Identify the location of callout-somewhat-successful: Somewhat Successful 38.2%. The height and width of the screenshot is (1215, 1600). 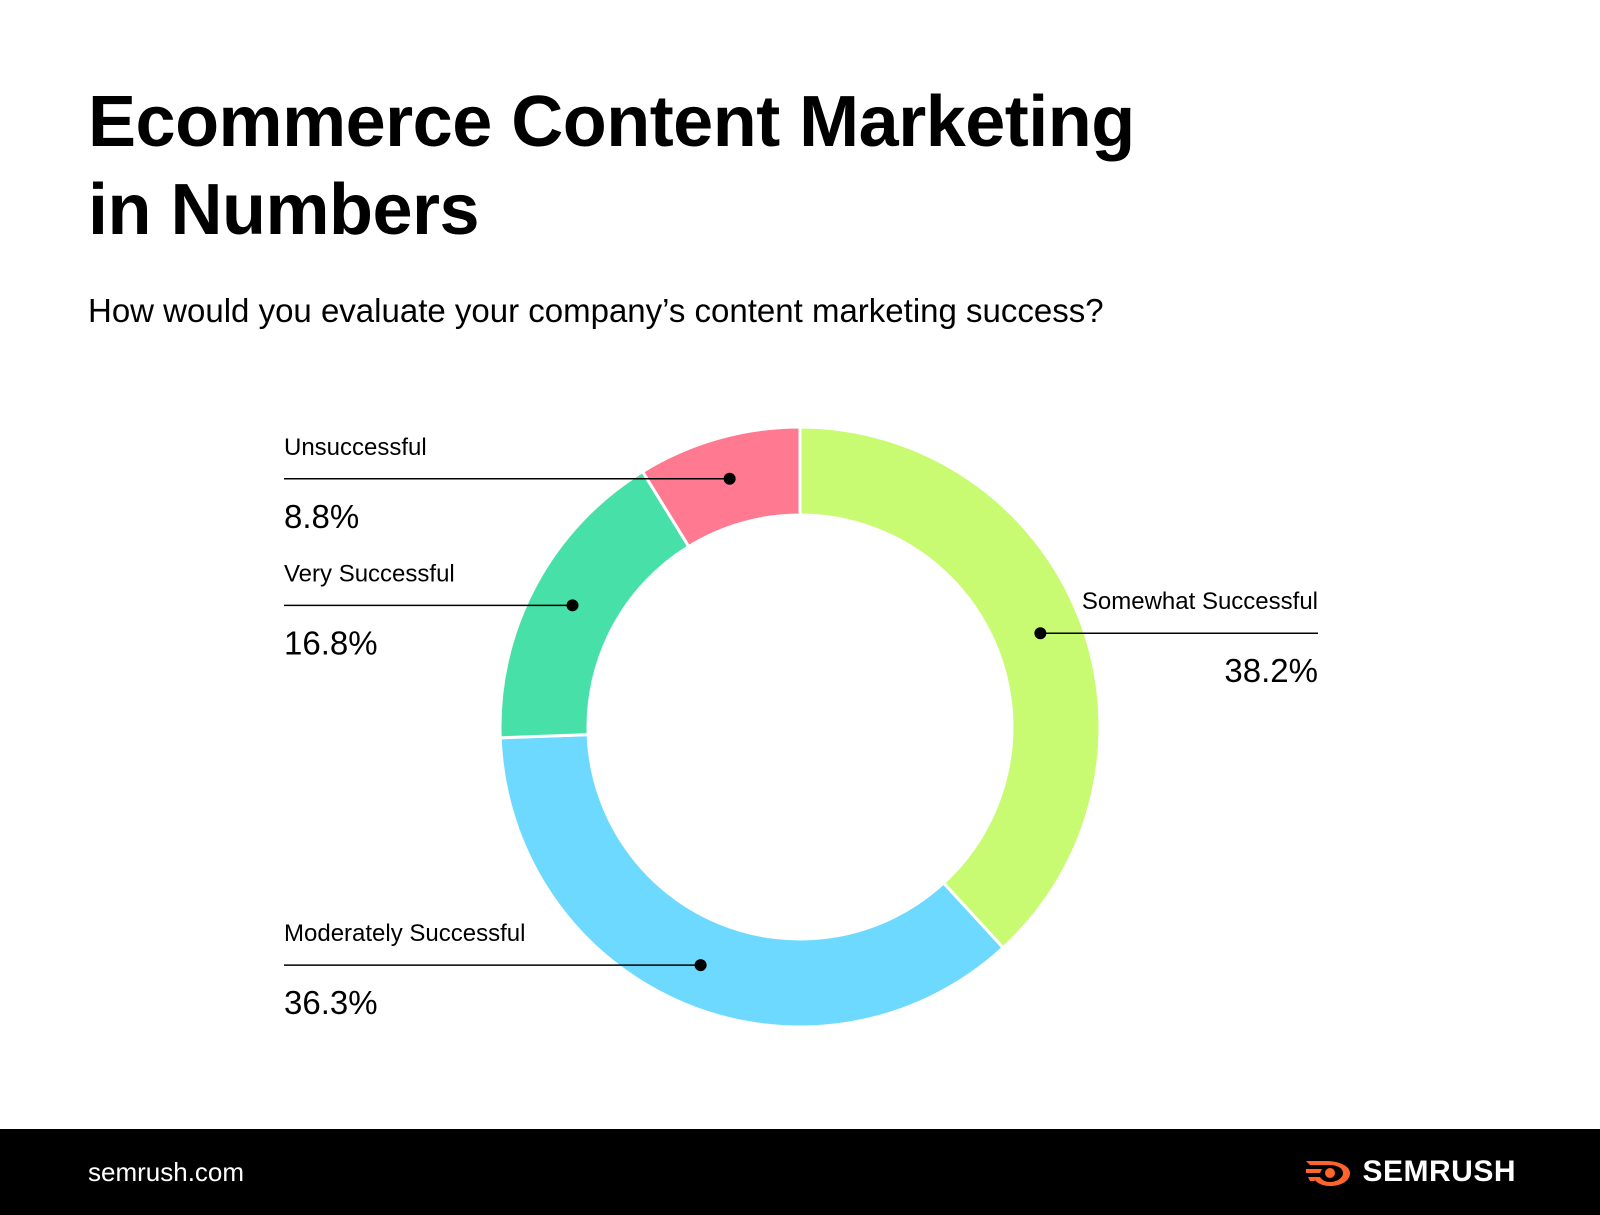
(1176, 638).